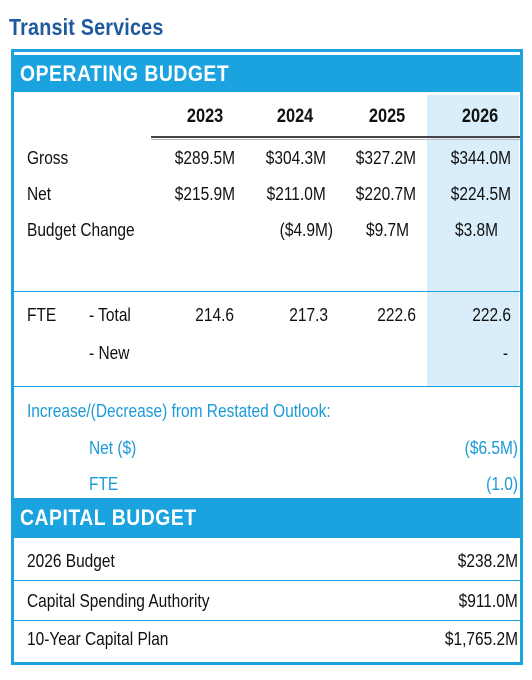  Describe the element at coordinates (42, 315) in the screenshot. I see `row-label-fte: FTE` at that location.